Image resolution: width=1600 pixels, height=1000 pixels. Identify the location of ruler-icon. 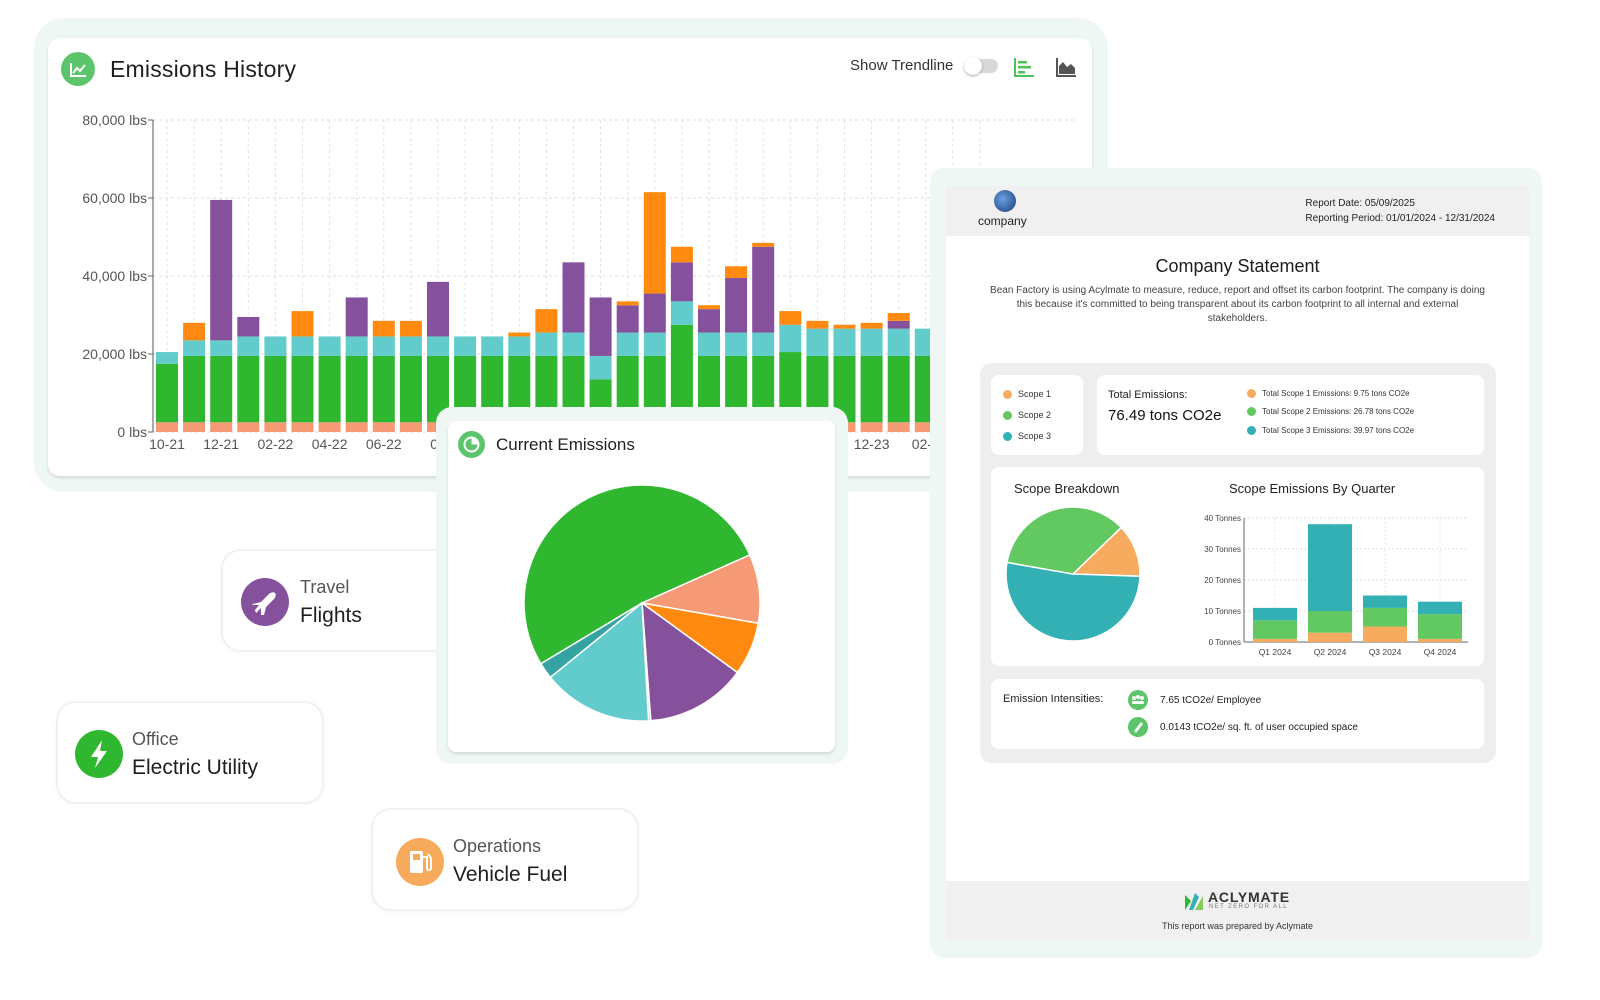
(1138, 727).